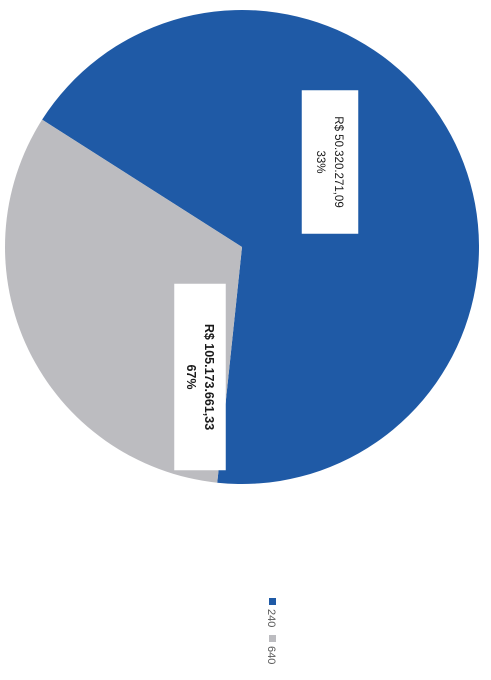 This screenshot has width=491, height=680. Describe the element at coordinates (271, 618) in the screenshot. I see `legend-label: 240` at that location.